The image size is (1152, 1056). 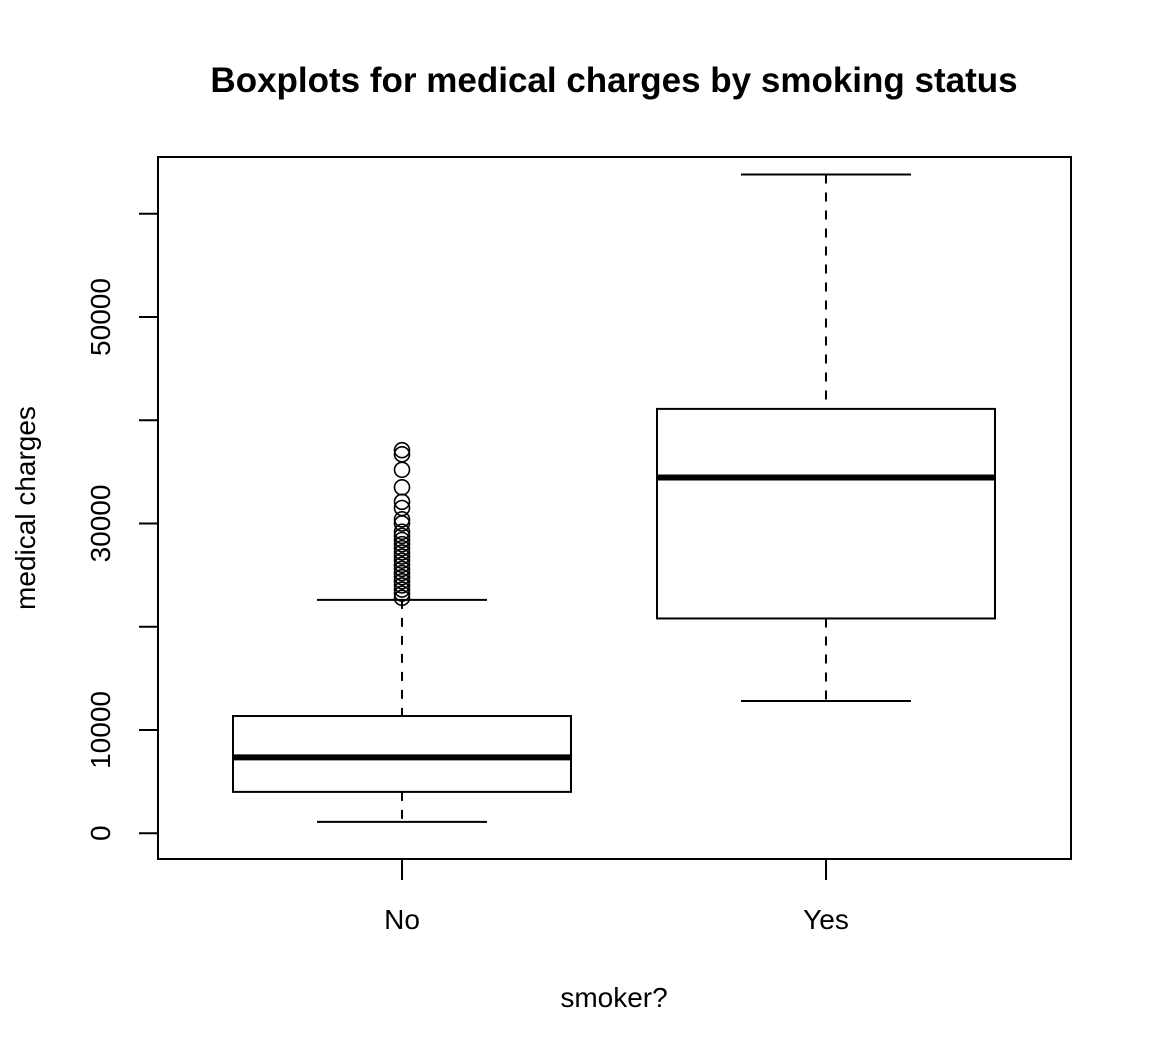 What do you see at coordinates (613, 997) in the screenshot?
I see `x-axis-title: smoker?` at bounding box center [613, 997].